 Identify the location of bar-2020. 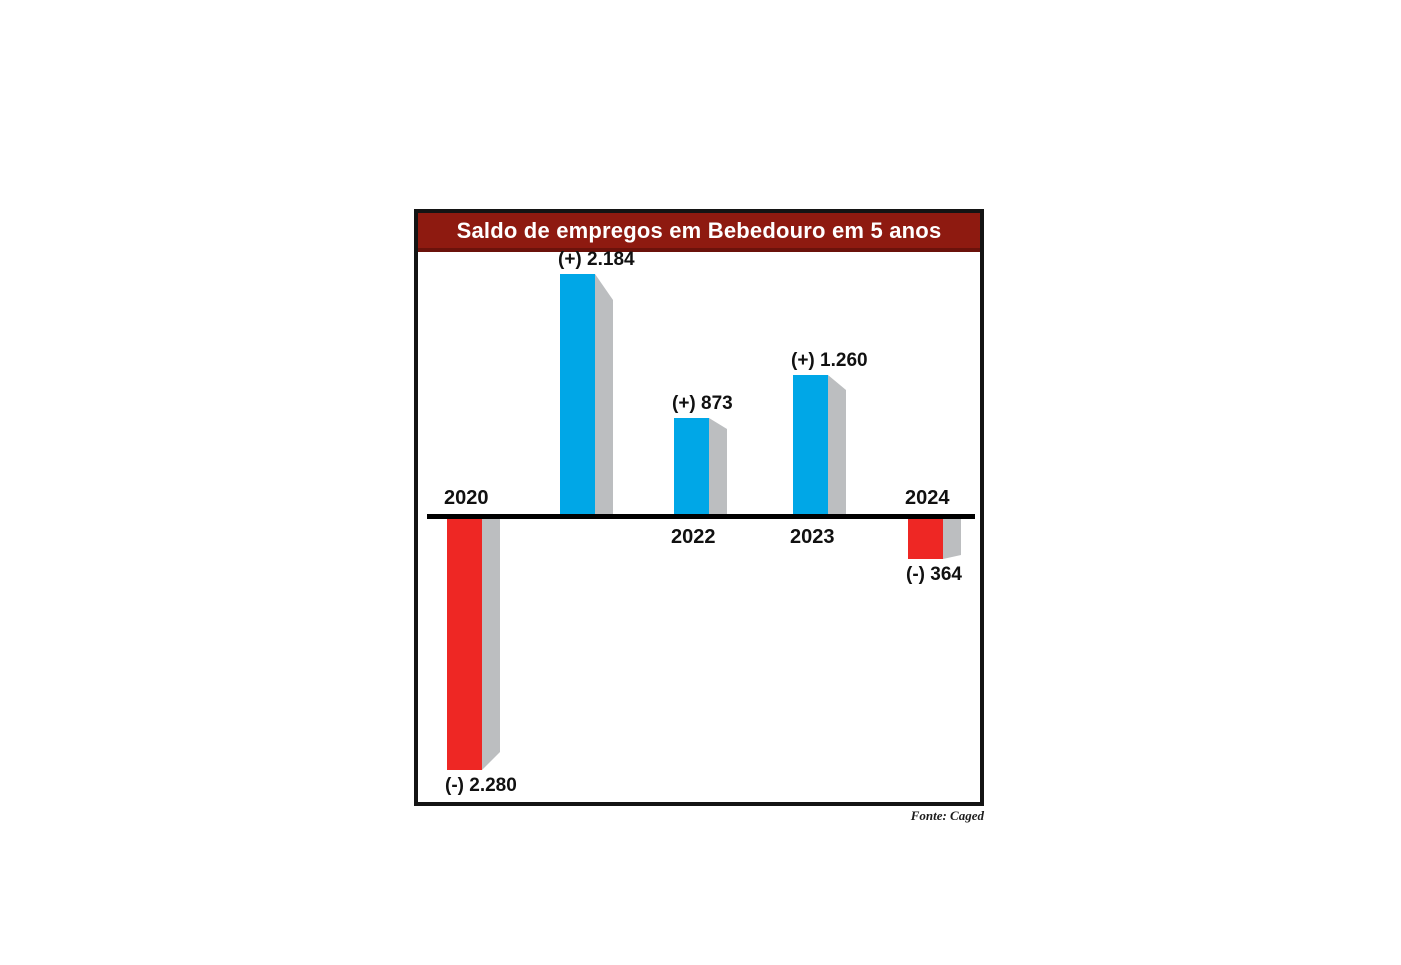
(473, 644).